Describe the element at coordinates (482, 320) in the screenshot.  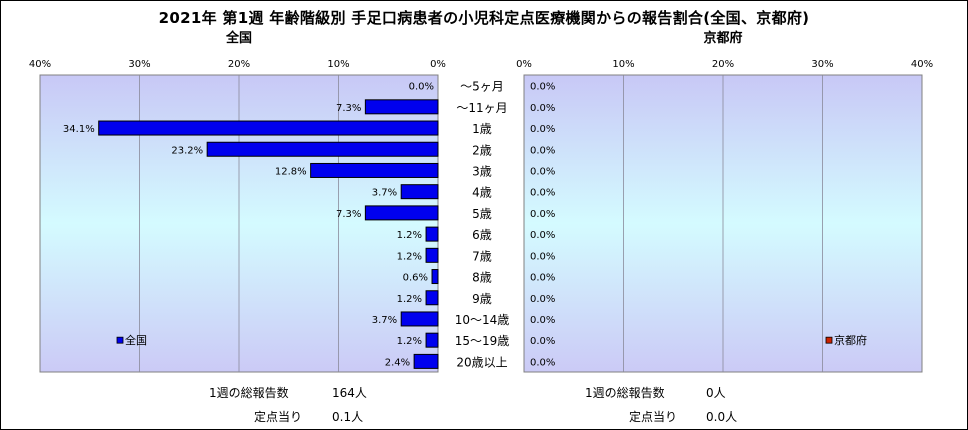
I see `category-label: 10～14歳` at that location.